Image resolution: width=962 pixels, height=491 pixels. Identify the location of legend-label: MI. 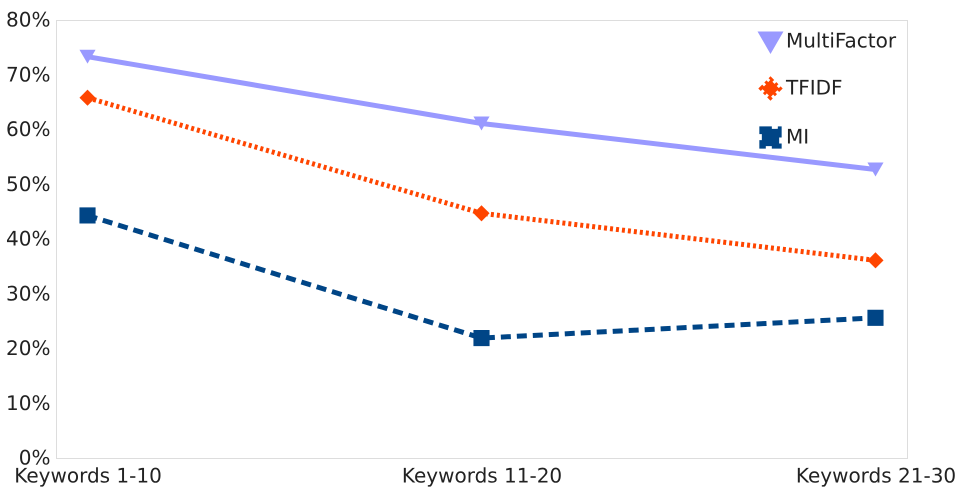
(798, 136).